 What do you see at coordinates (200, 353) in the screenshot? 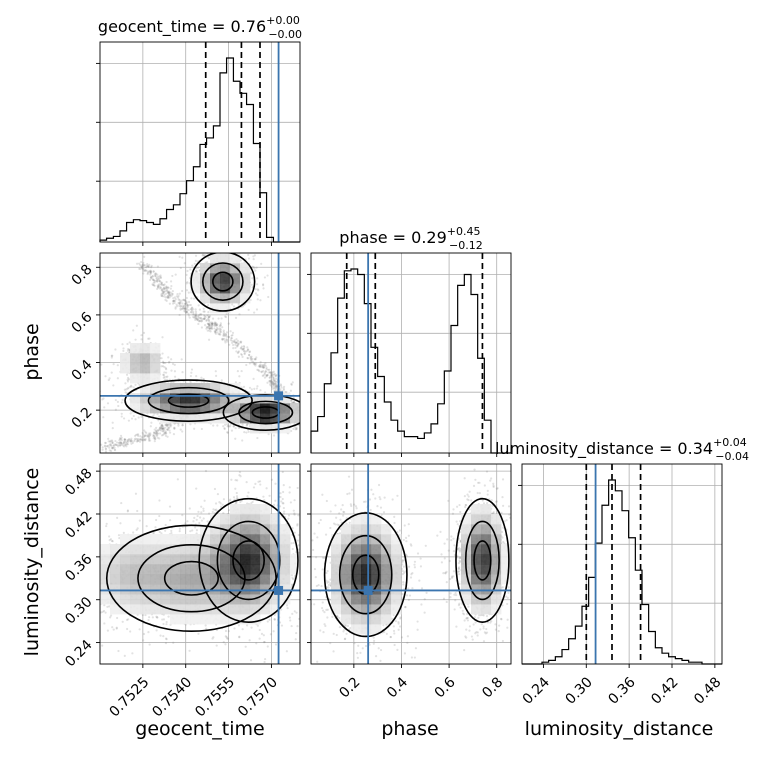
I see `panel-frame` at bounding box center [200, 353].